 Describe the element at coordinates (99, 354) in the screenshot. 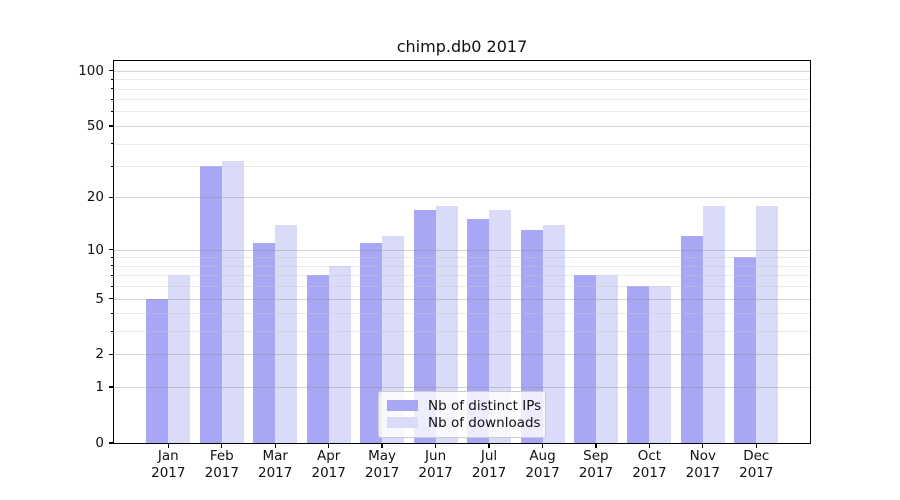

I see `ytick-label-2: 2` at that location.